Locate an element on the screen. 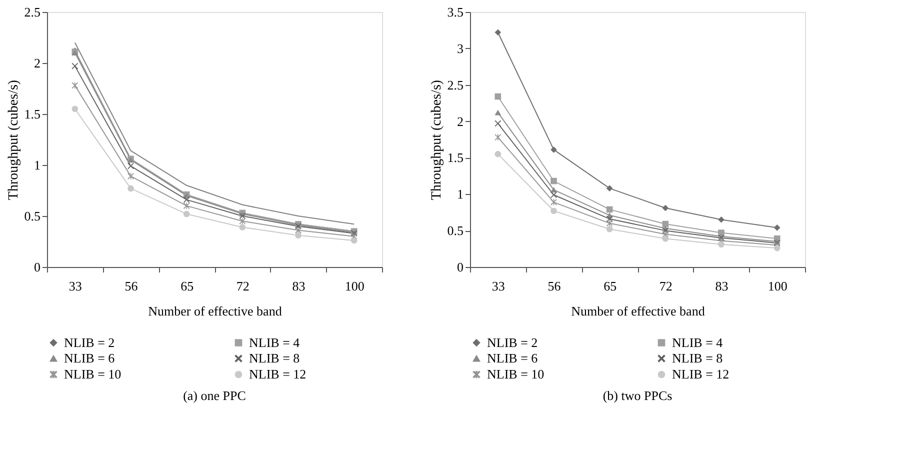  text: (a) one PPC is located at coordinates (214, 395).